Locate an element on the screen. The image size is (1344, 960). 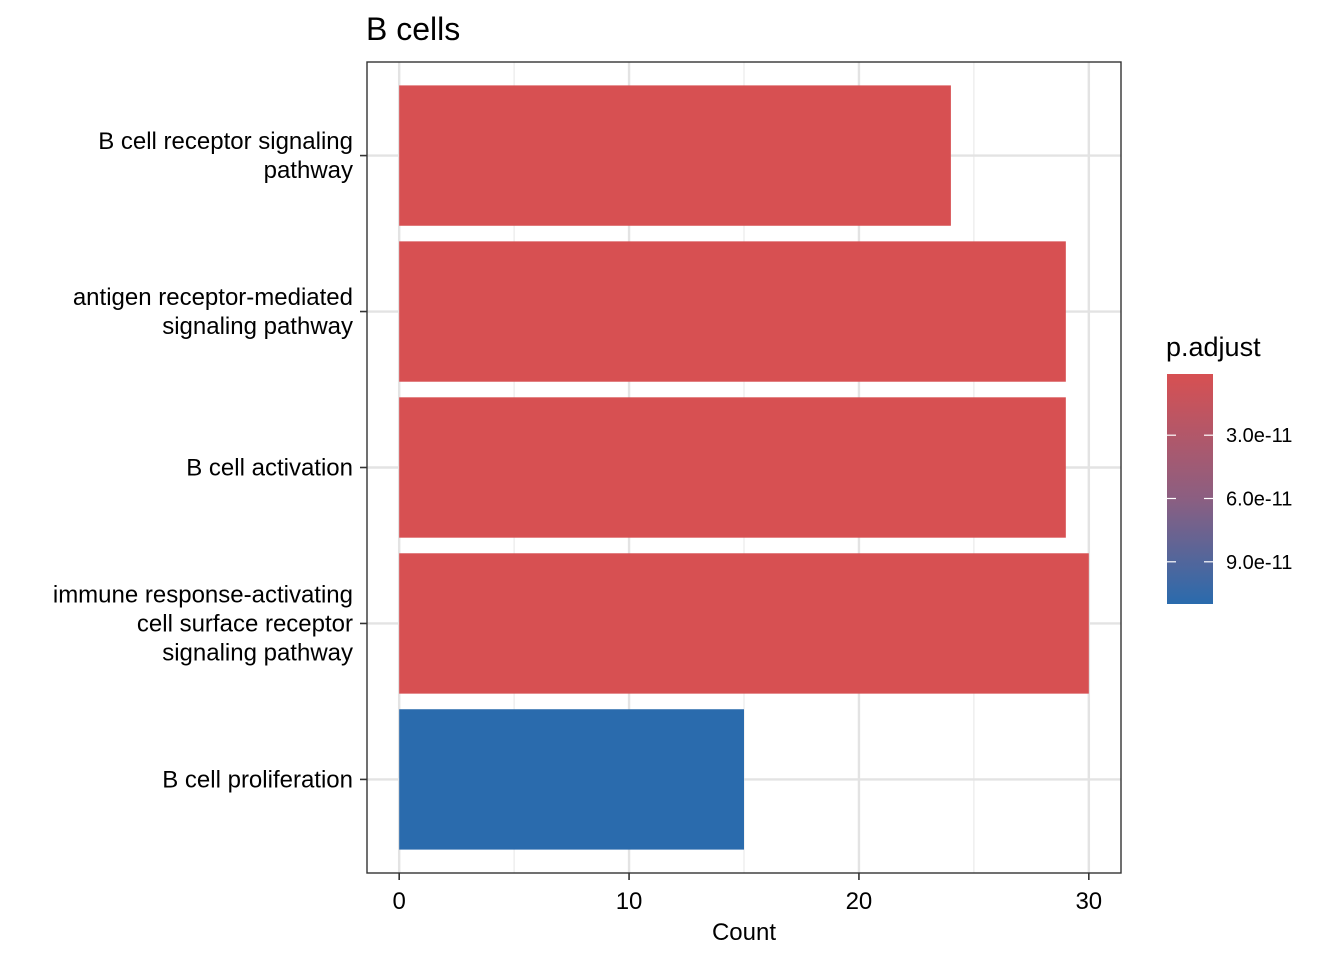
y-tick-label: B cell proliferation is located at coordinates (257, 779).